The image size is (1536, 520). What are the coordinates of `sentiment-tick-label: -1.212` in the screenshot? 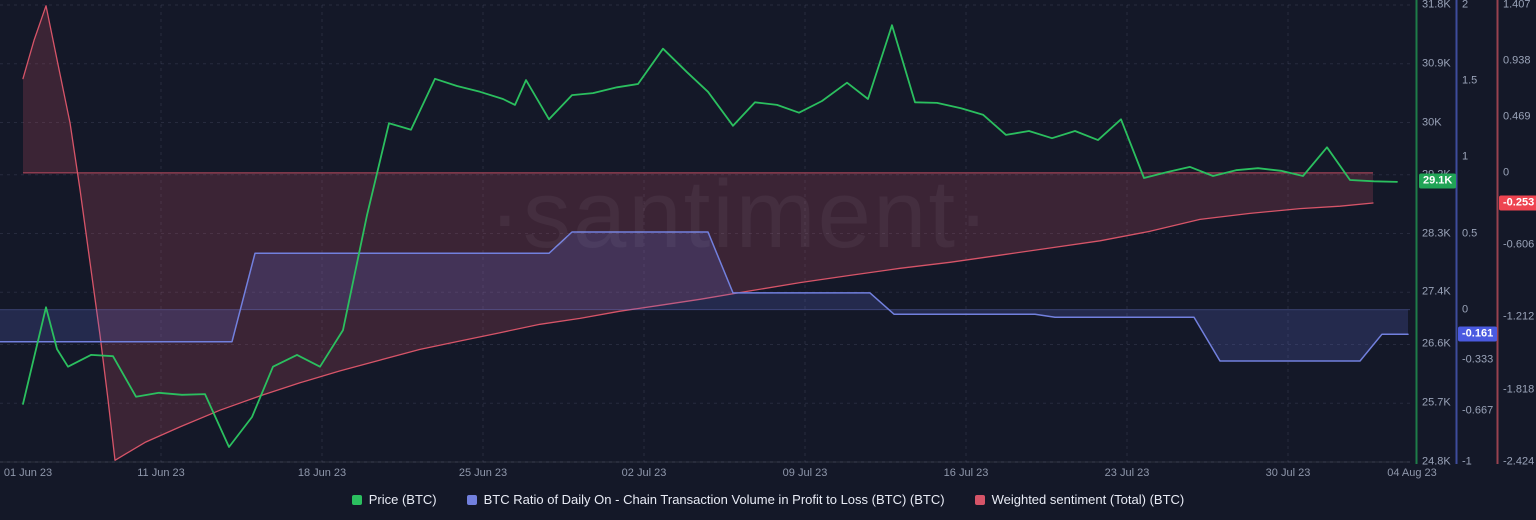 It's located at (1519, 316).